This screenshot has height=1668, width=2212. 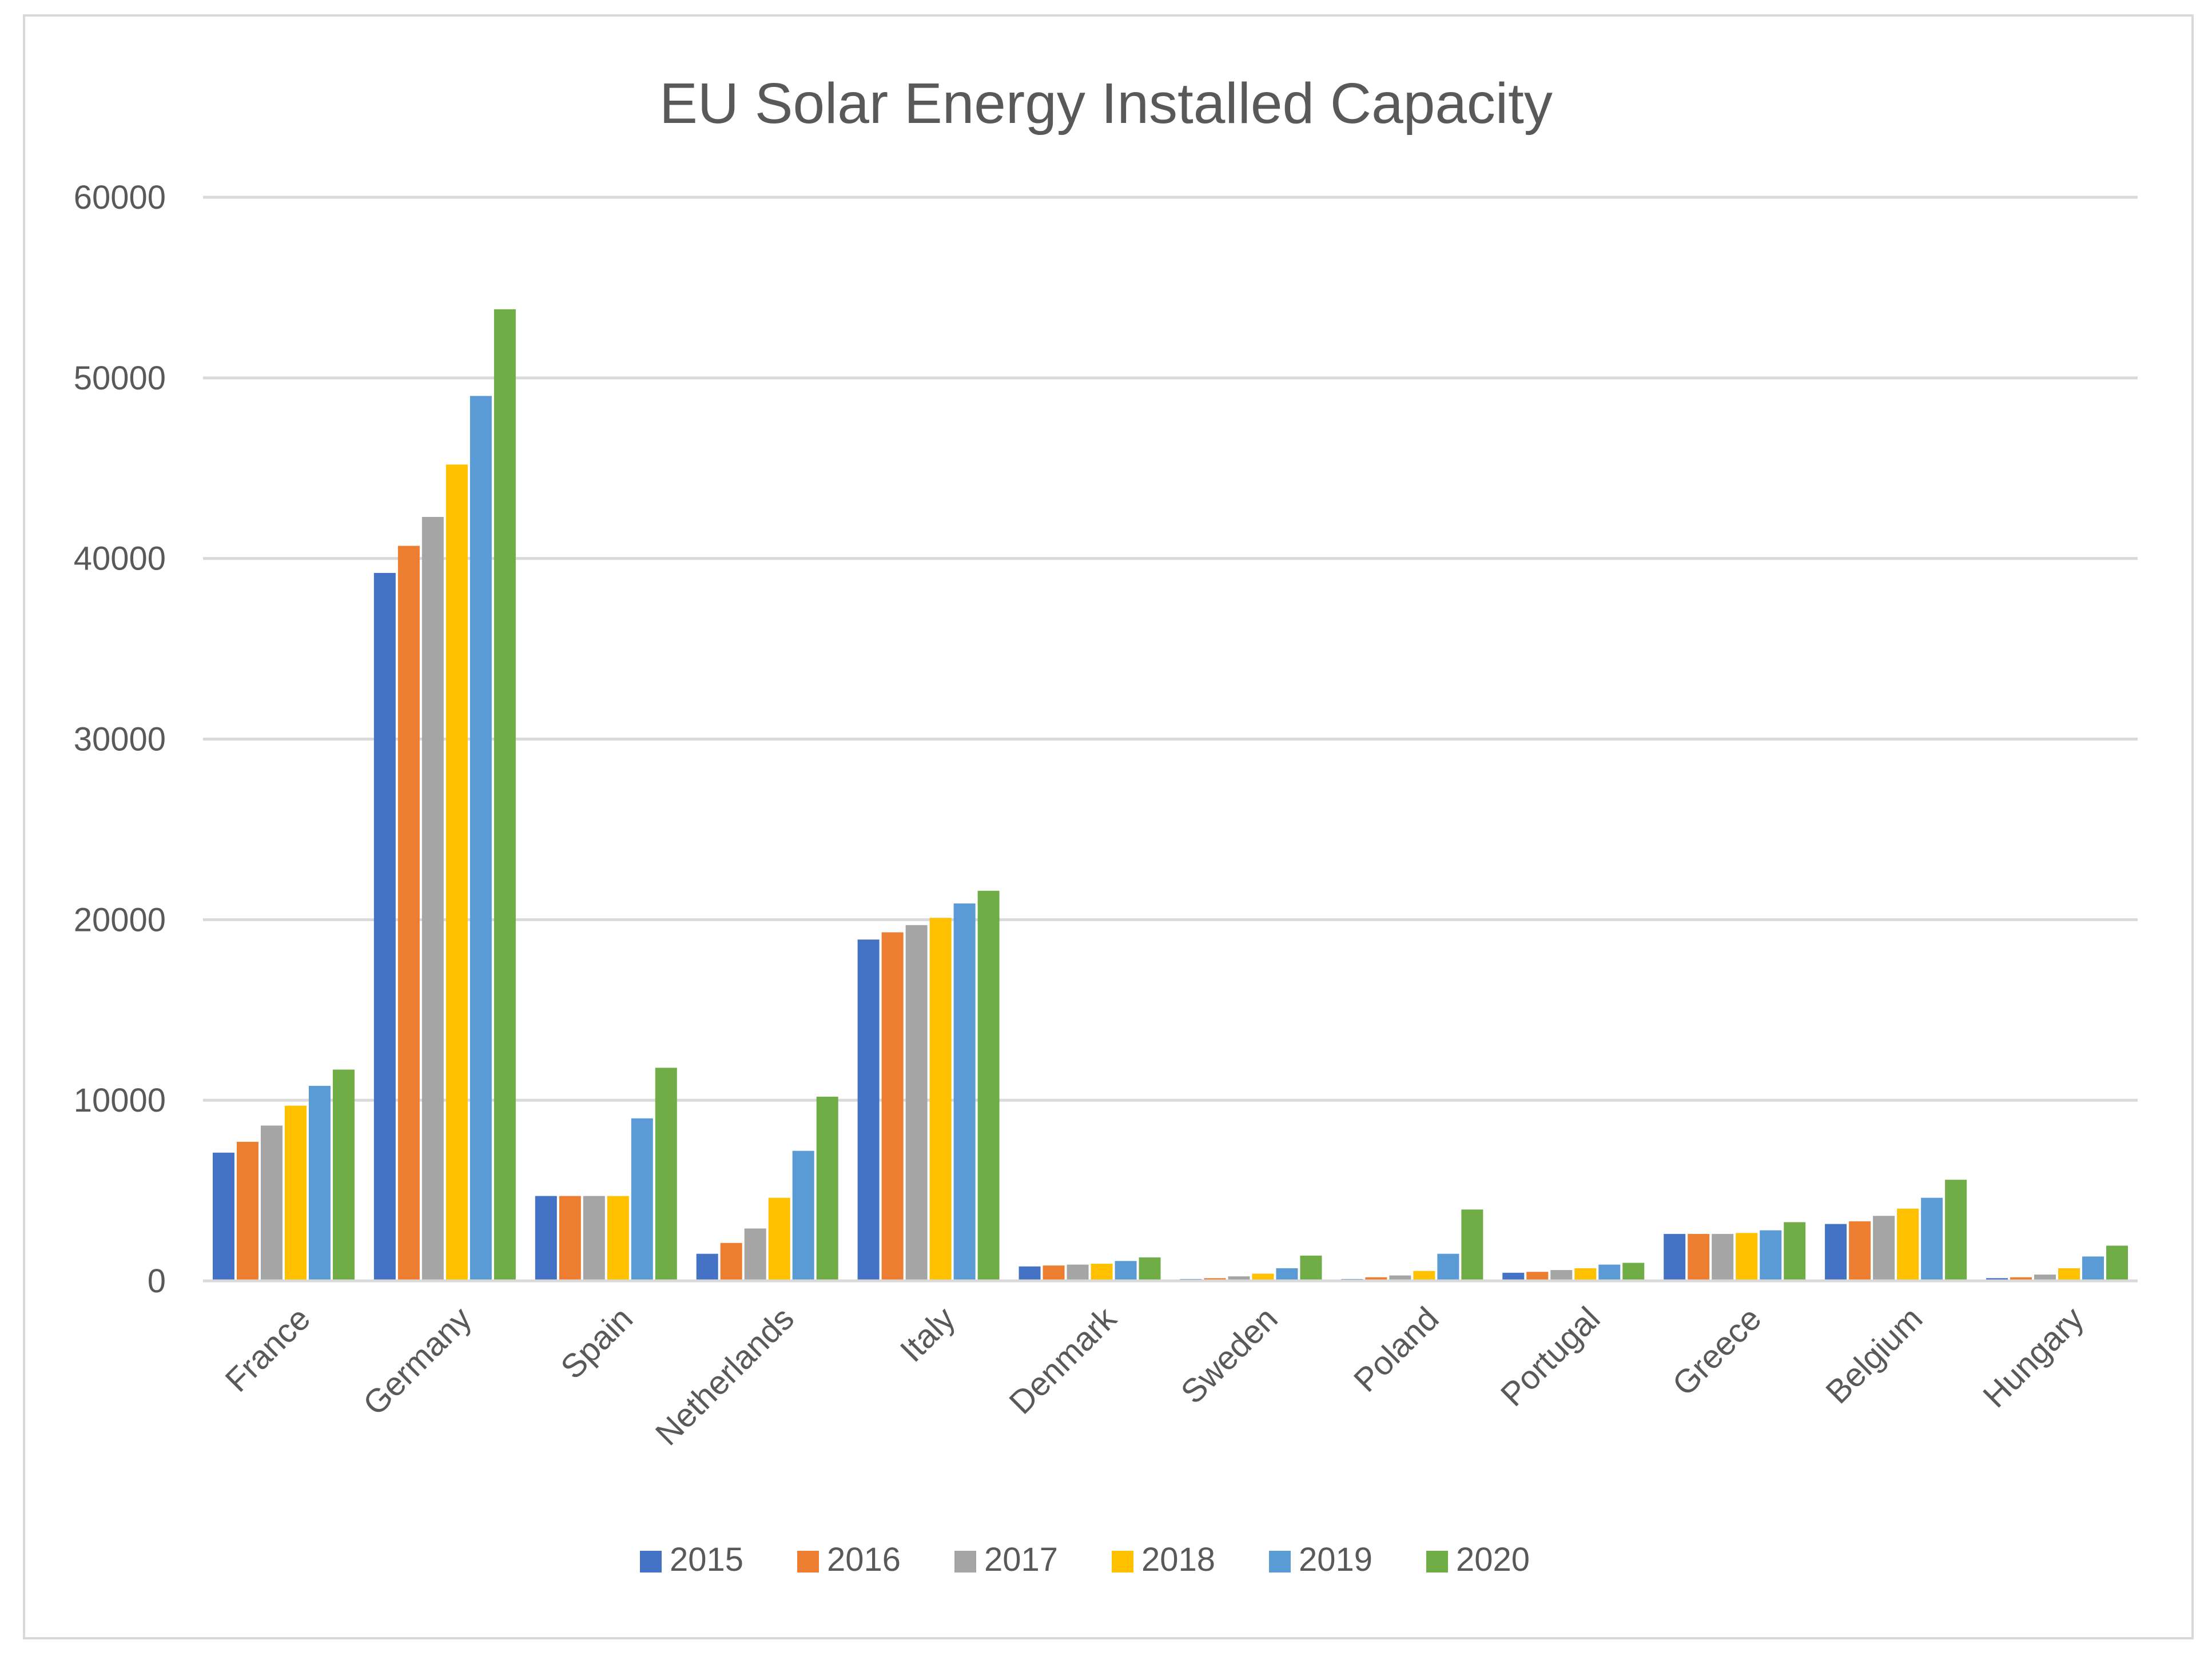 I want to click on x-category-label: Netherlands, so click(x=725, y=1376).